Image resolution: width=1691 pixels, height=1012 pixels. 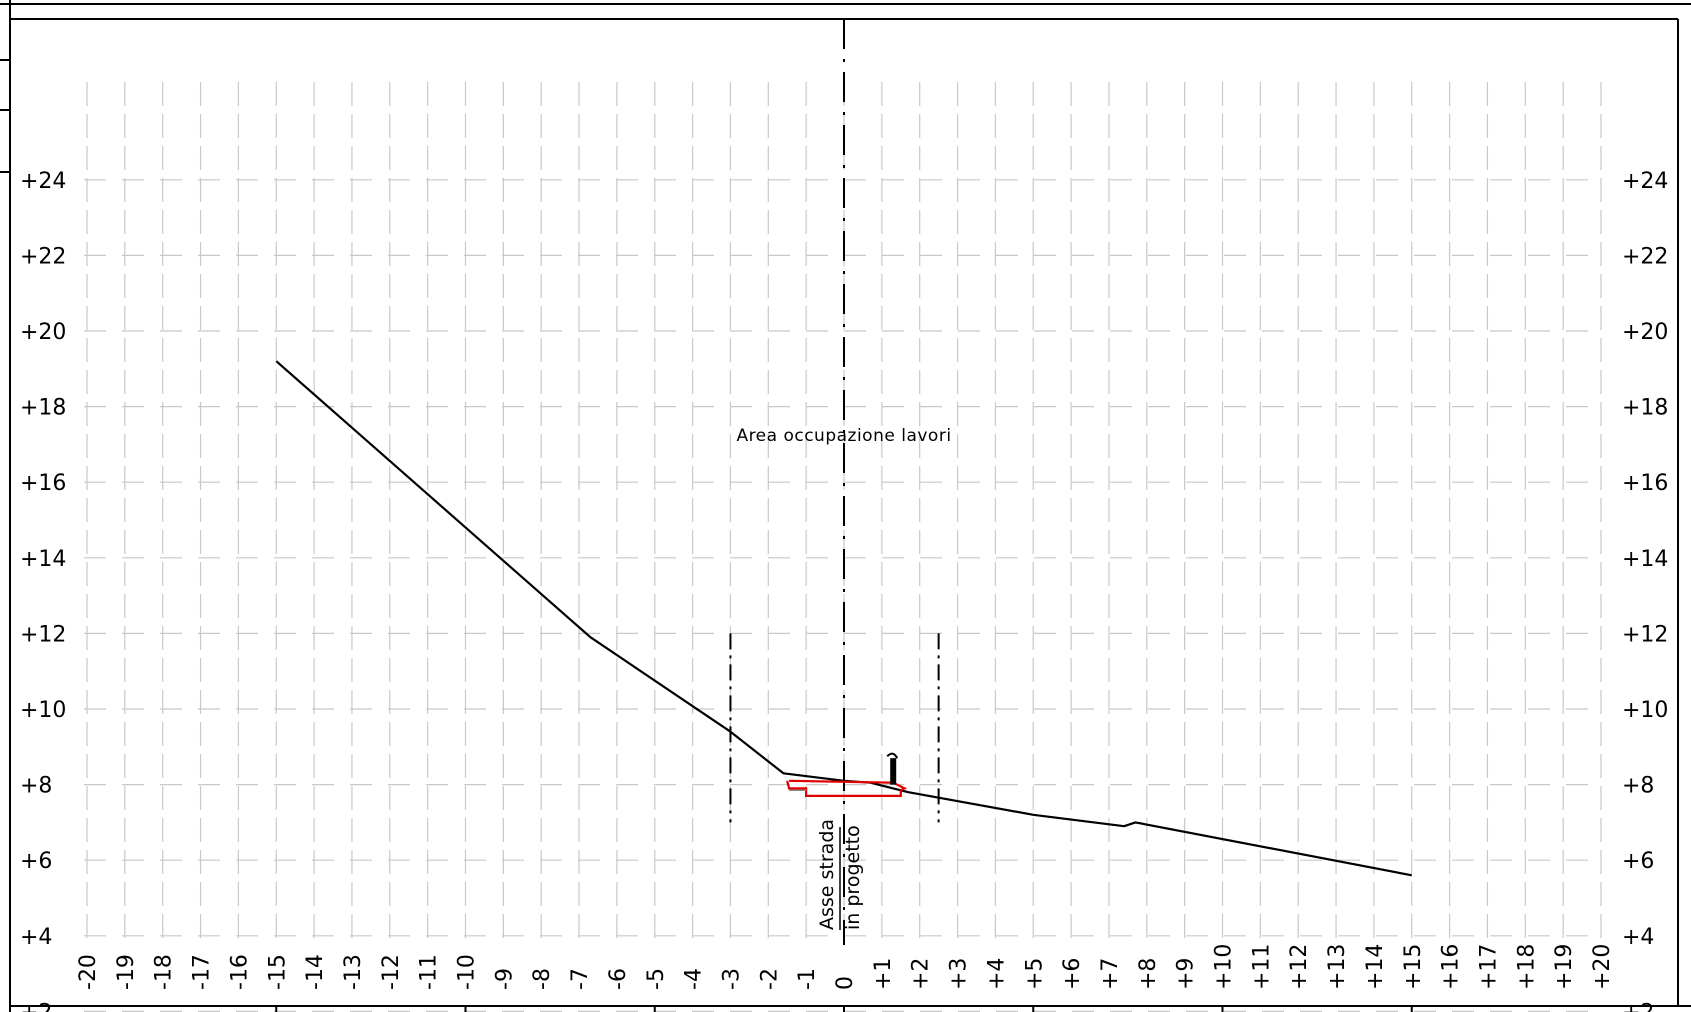 What do you see at coordinates (892, 755) in the screenshot?
I see `guardrail-head` at bounding box center [892, 755].